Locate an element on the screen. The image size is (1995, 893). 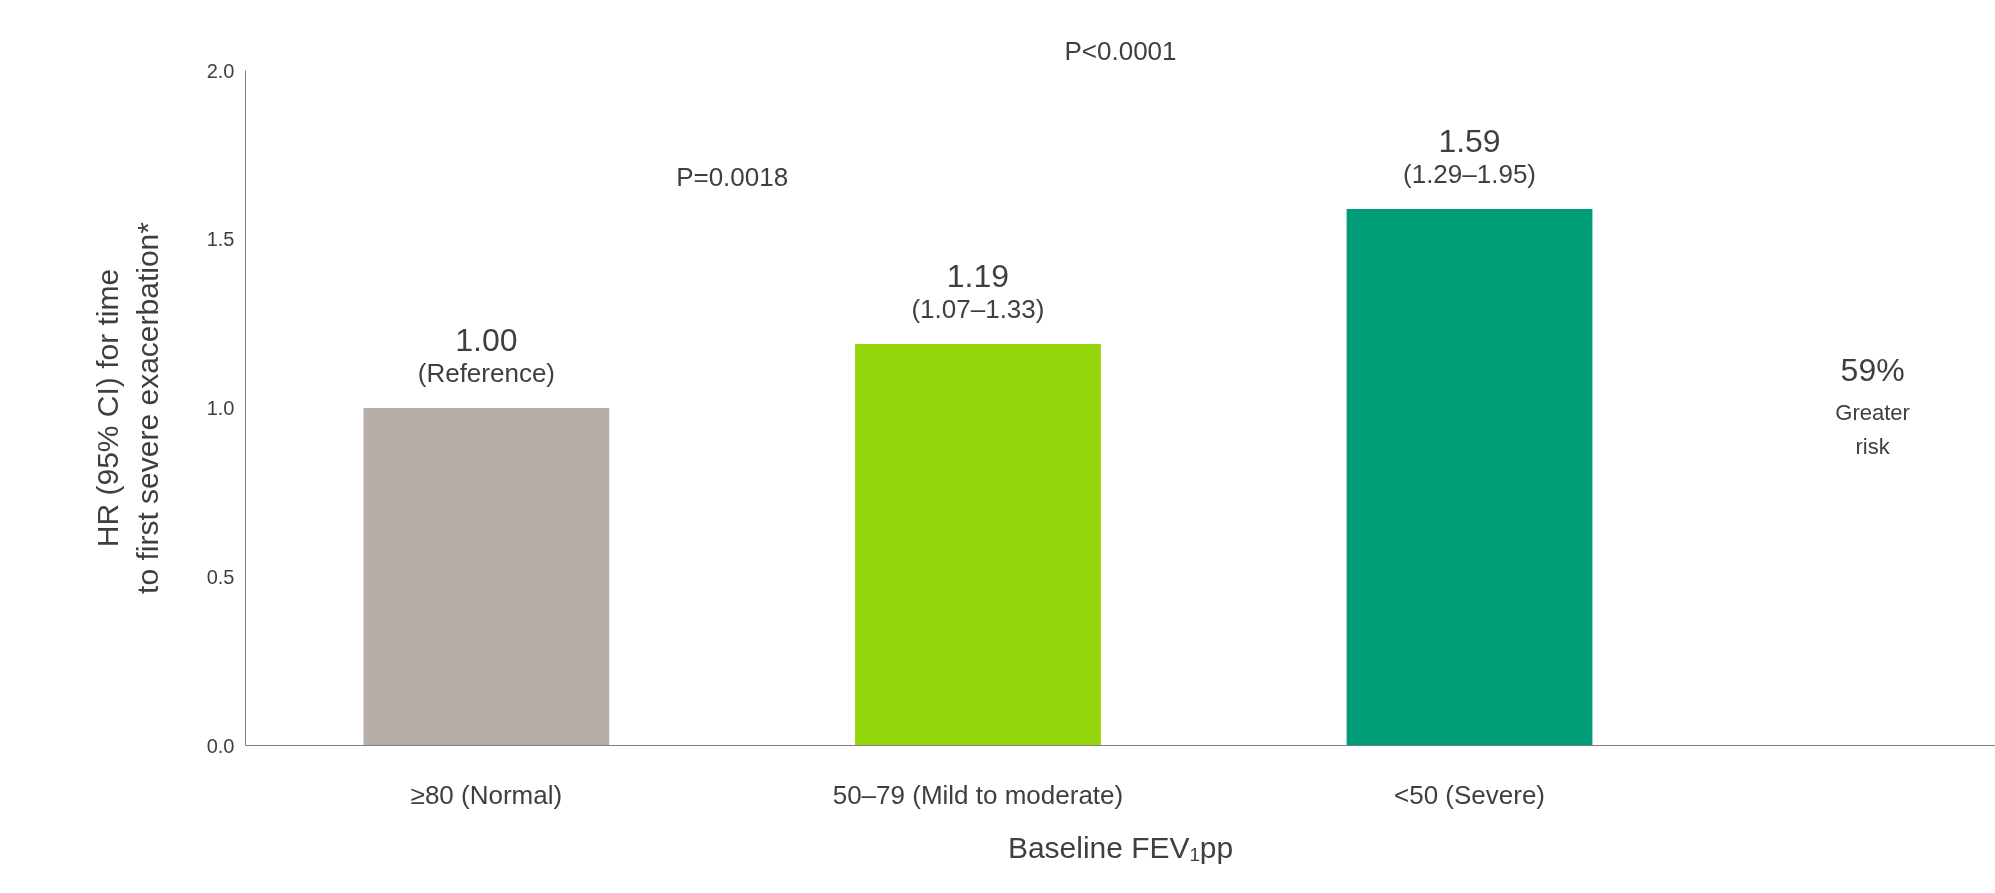
annotation: (Reference) is located at coordinates (486, 372).